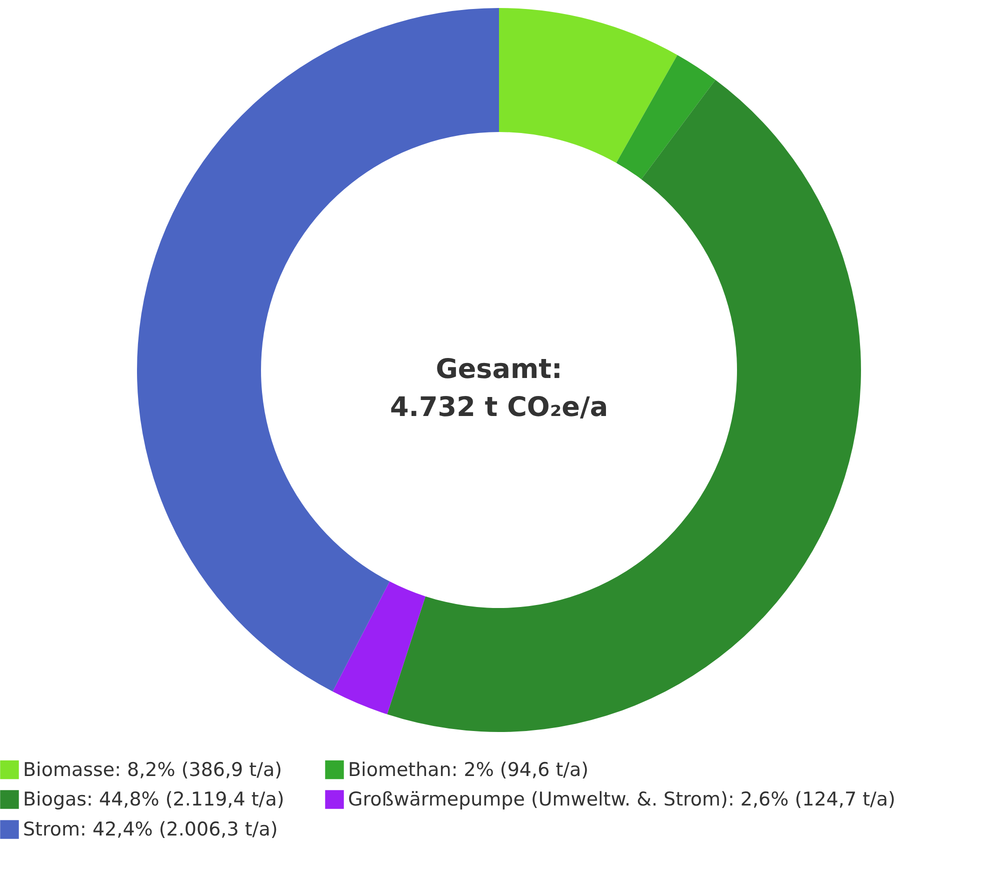  I want to click on legend-label: Biomasse: 8,2% (386,9 t/a), so click(152, 769).